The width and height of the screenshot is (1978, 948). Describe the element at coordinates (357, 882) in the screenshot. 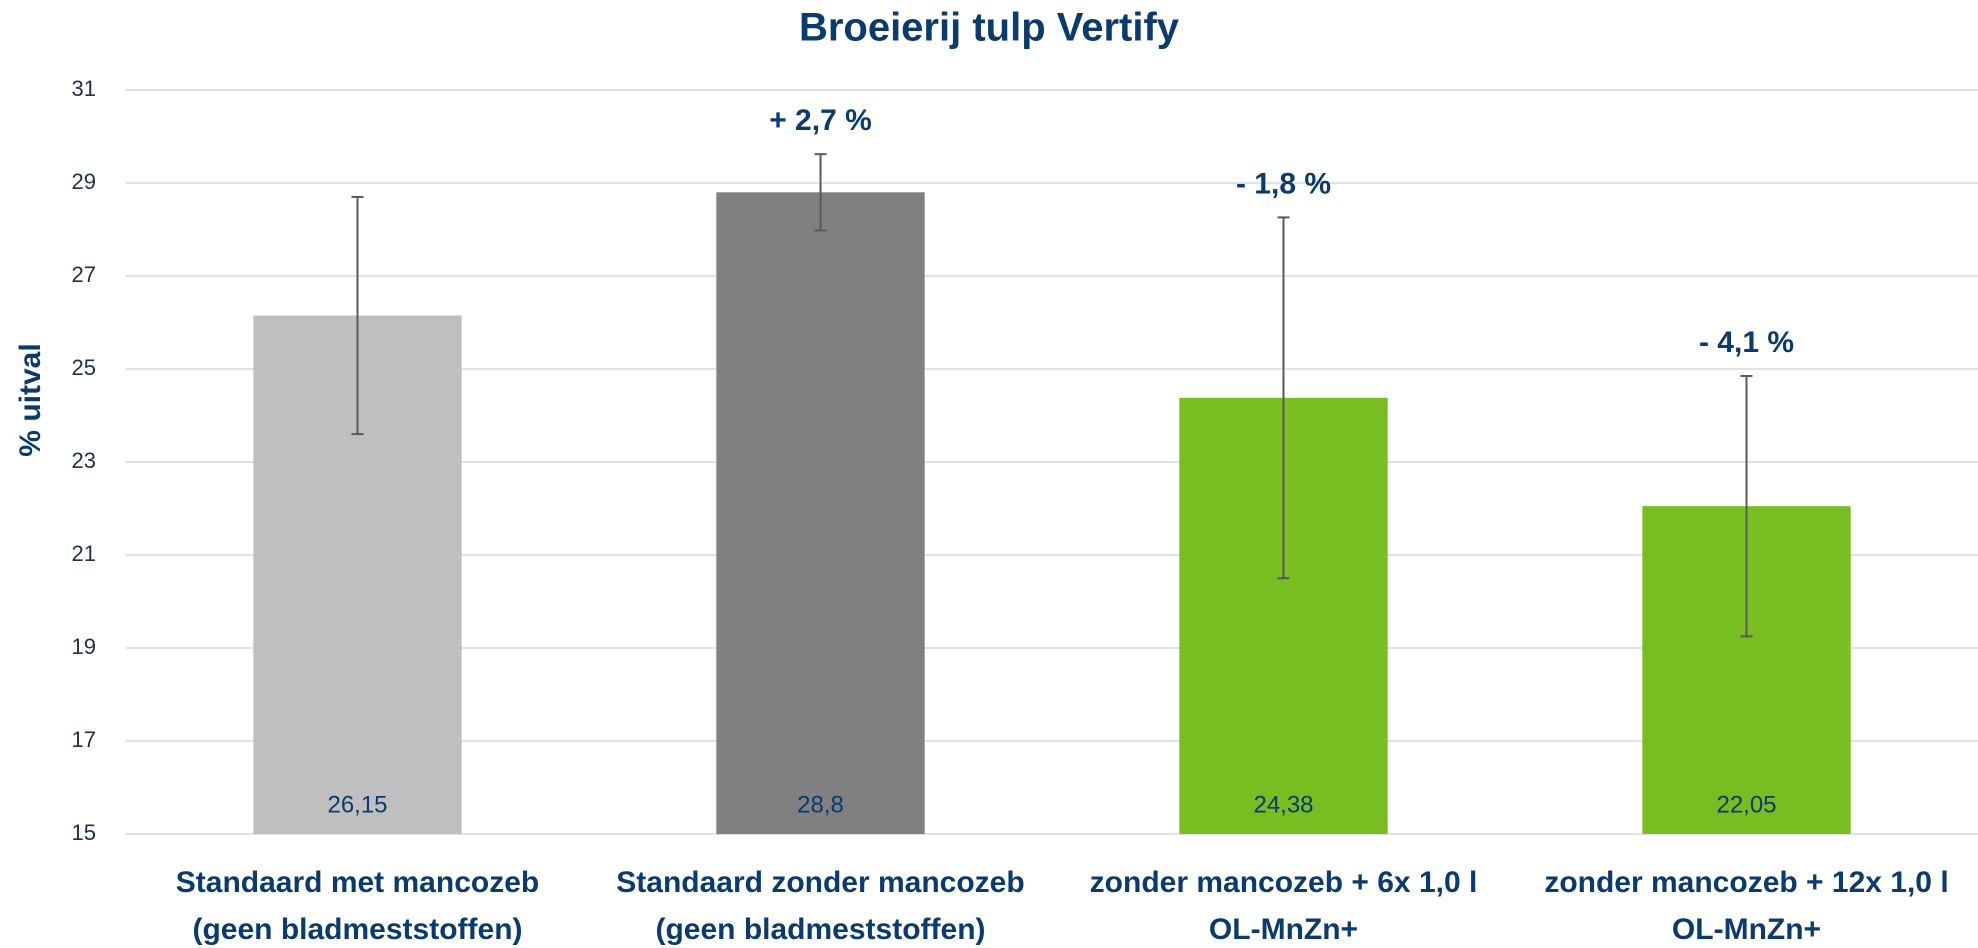

I see `x-tick-label: Standaard met mancozeb` at that location.